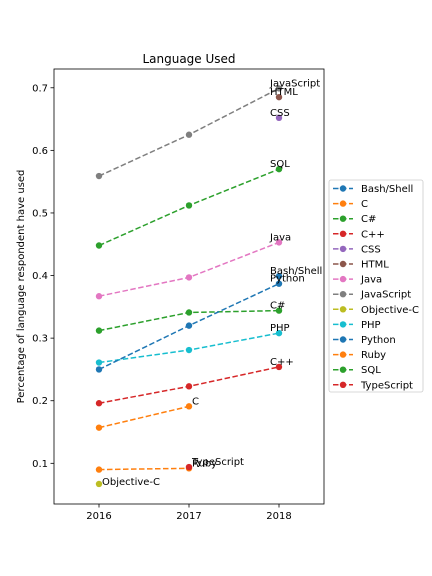 The width and height of the screenshot is (432, 576). Describe the element at coordinates (357, 370) in the screenshot. I see `legend-item-sql: SQL` at that location.